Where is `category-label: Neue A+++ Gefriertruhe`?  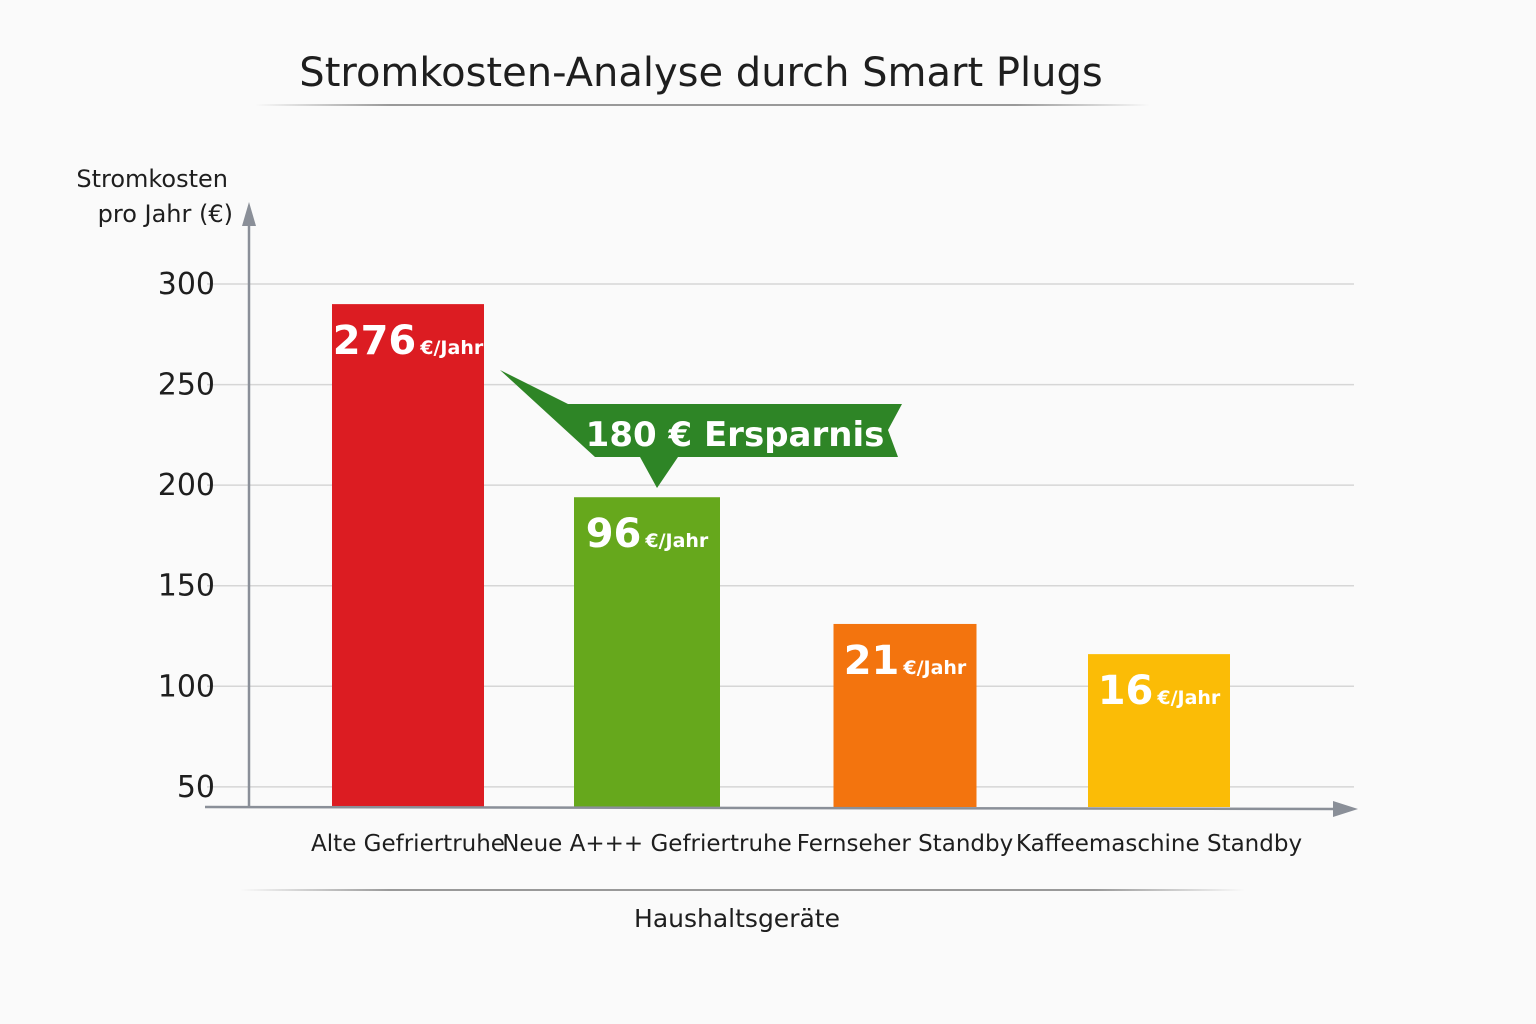 category-label: Neue A+++ Gefriertruhe is located at coordinates (647, 844).